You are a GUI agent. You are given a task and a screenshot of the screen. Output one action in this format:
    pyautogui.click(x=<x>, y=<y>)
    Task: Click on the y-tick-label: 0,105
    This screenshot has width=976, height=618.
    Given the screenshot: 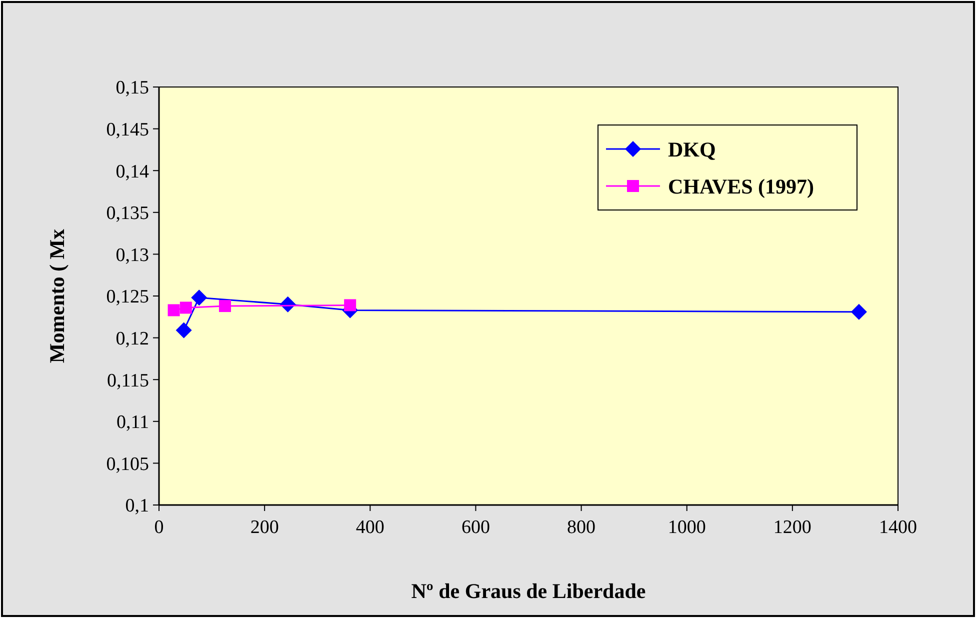 What is the action you would take?
    pyautogui.click(x=127, y=464)
    